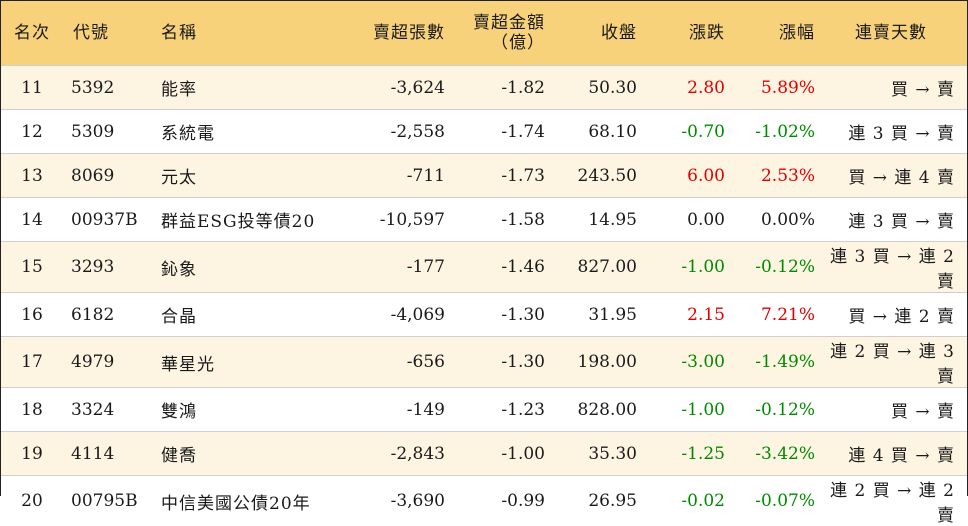 The width and height of the screenshot is (968, 526). What do you see at coordinates (254, 315) in the screenshot?
I see `cell-name: 合晶` at bounding box center [254, 315].